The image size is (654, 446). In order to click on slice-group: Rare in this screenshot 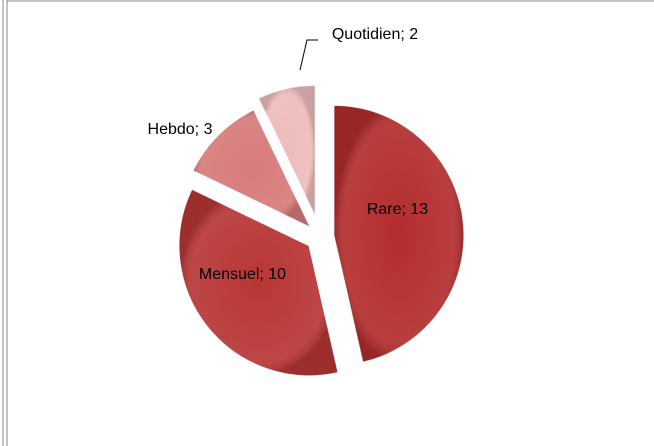, I will do `click(399, 233)`.